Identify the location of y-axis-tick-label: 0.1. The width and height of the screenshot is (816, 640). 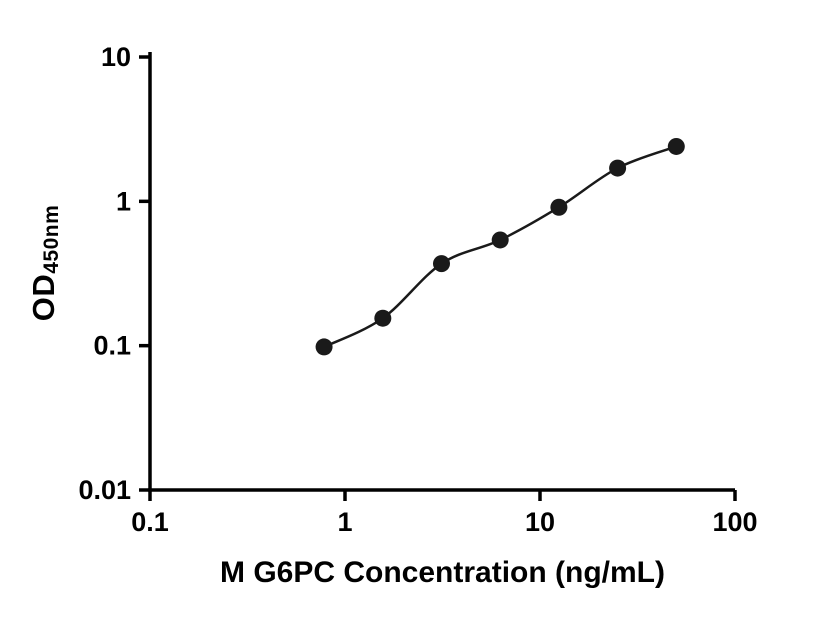
(112, 346).